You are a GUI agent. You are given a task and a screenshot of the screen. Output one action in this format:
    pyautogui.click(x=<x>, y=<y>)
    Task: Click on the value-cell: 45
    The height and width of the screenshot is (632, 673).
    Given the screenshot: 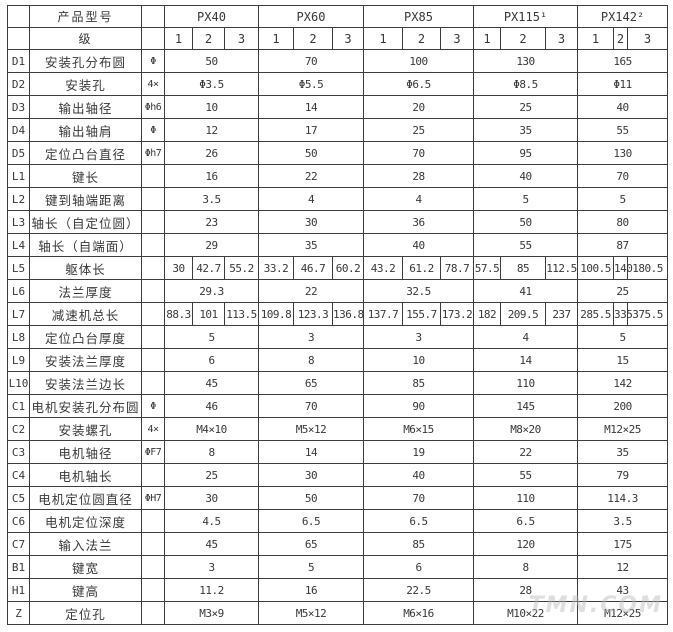 What is the action you would take?
    pyautogui.click(x=211, y=383)
    